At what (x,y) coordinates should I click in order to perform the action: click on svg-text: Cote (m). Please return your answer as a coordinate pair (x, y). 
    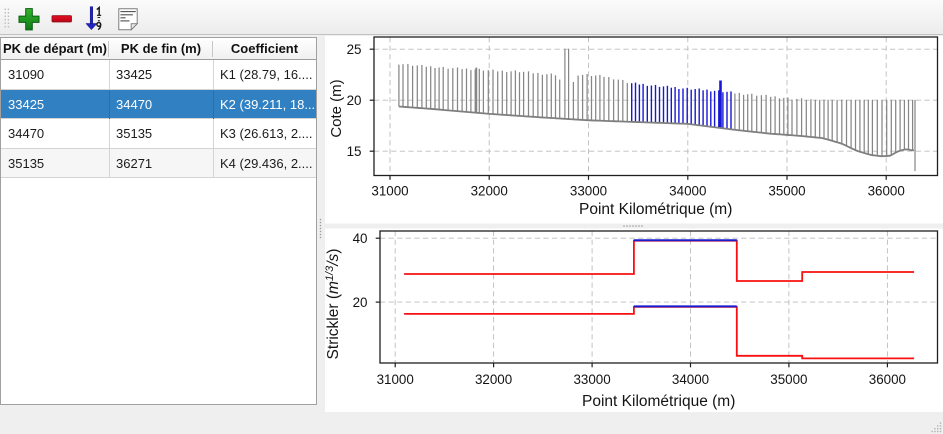
    Looking at the image, I should click on (336, 108).